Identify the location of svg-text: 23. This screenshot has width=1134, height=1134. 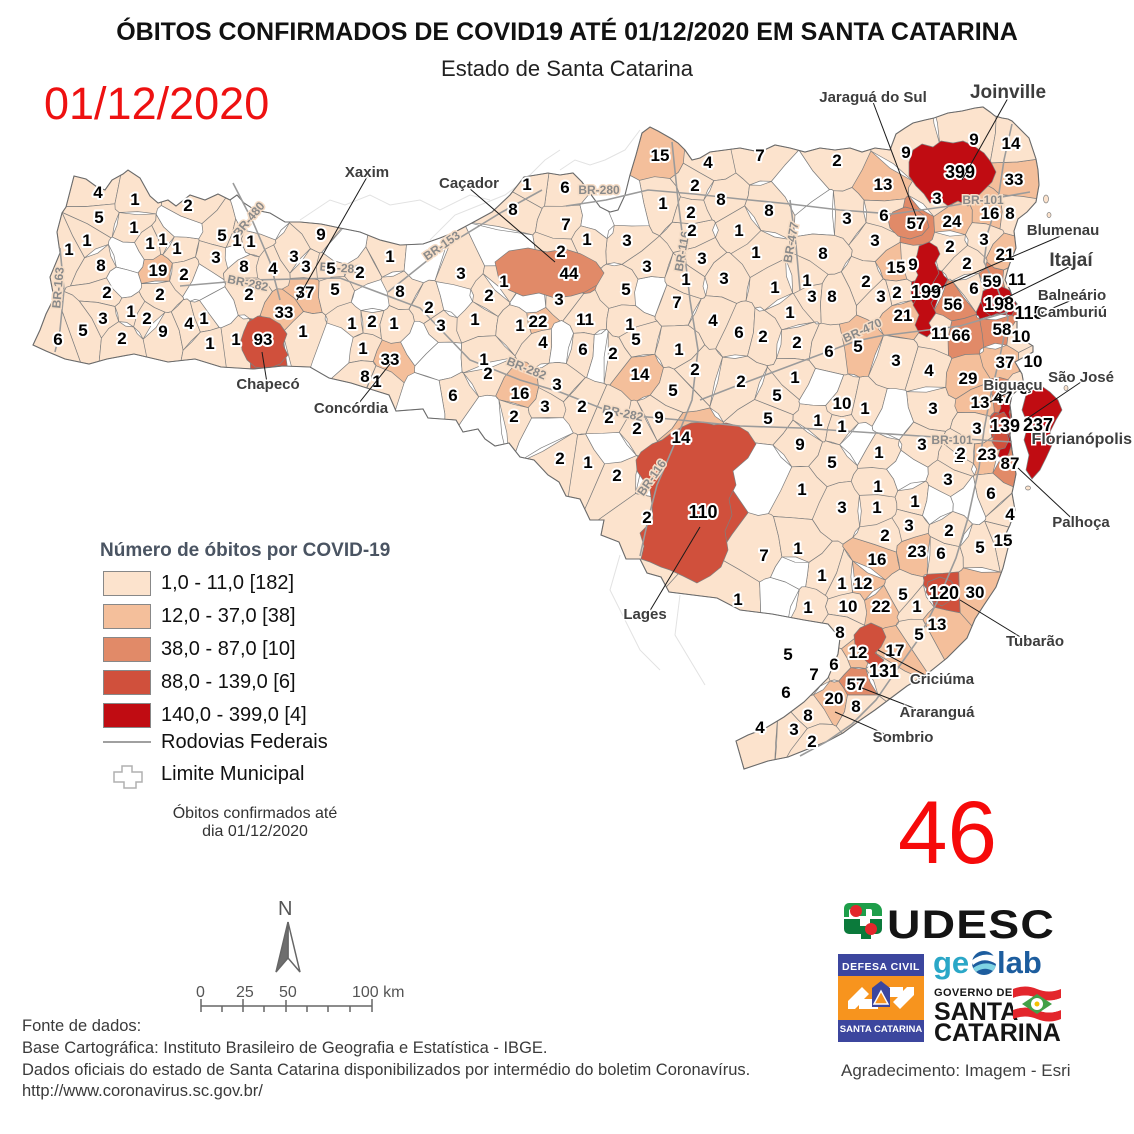
(917, 551).